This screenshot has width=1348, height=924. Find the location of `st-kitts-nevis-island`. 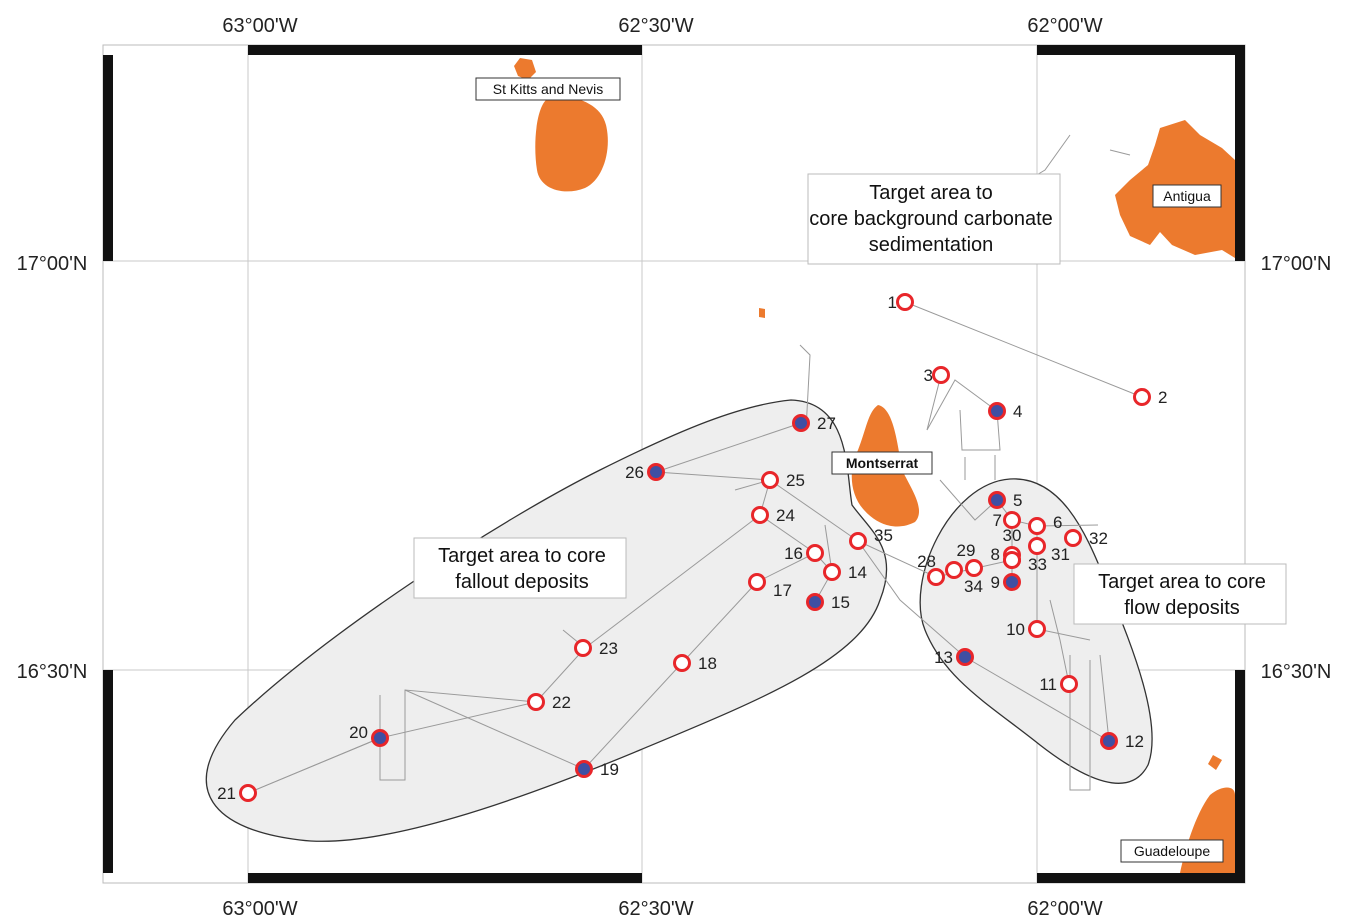

st-kitts-nevis-island is located at coordinates (561, 125).